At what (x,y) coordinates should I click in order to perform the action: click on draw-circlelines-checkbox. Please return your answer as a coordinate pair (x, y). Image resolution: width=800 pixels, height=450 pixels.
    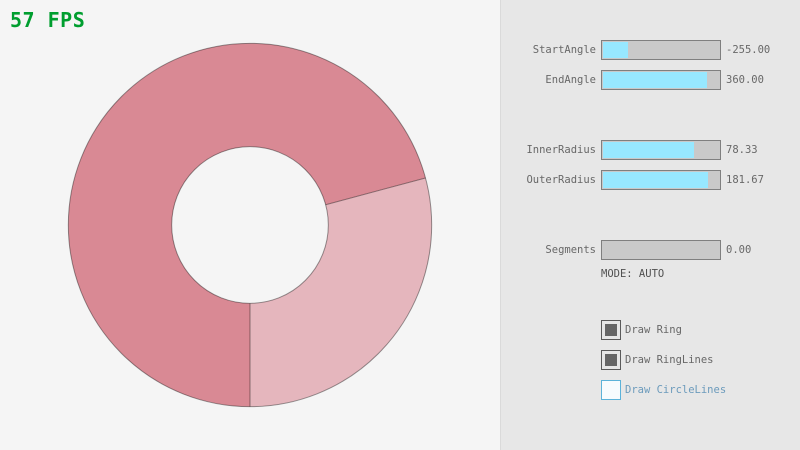
    Looking at the image, I should click on (611, 390).